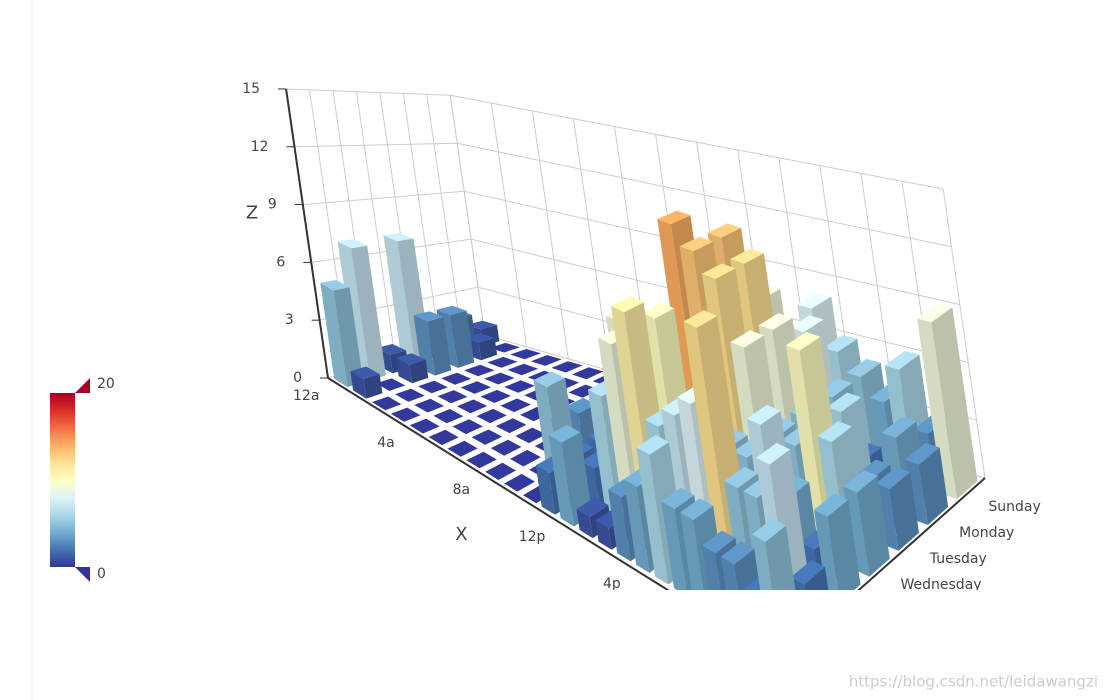 This screenshot has width=1108, height=700. What do you see at coordinates (260, 147) in the screenshot?
I see `z-tick-label: 12` at bounding box center [260, 147].